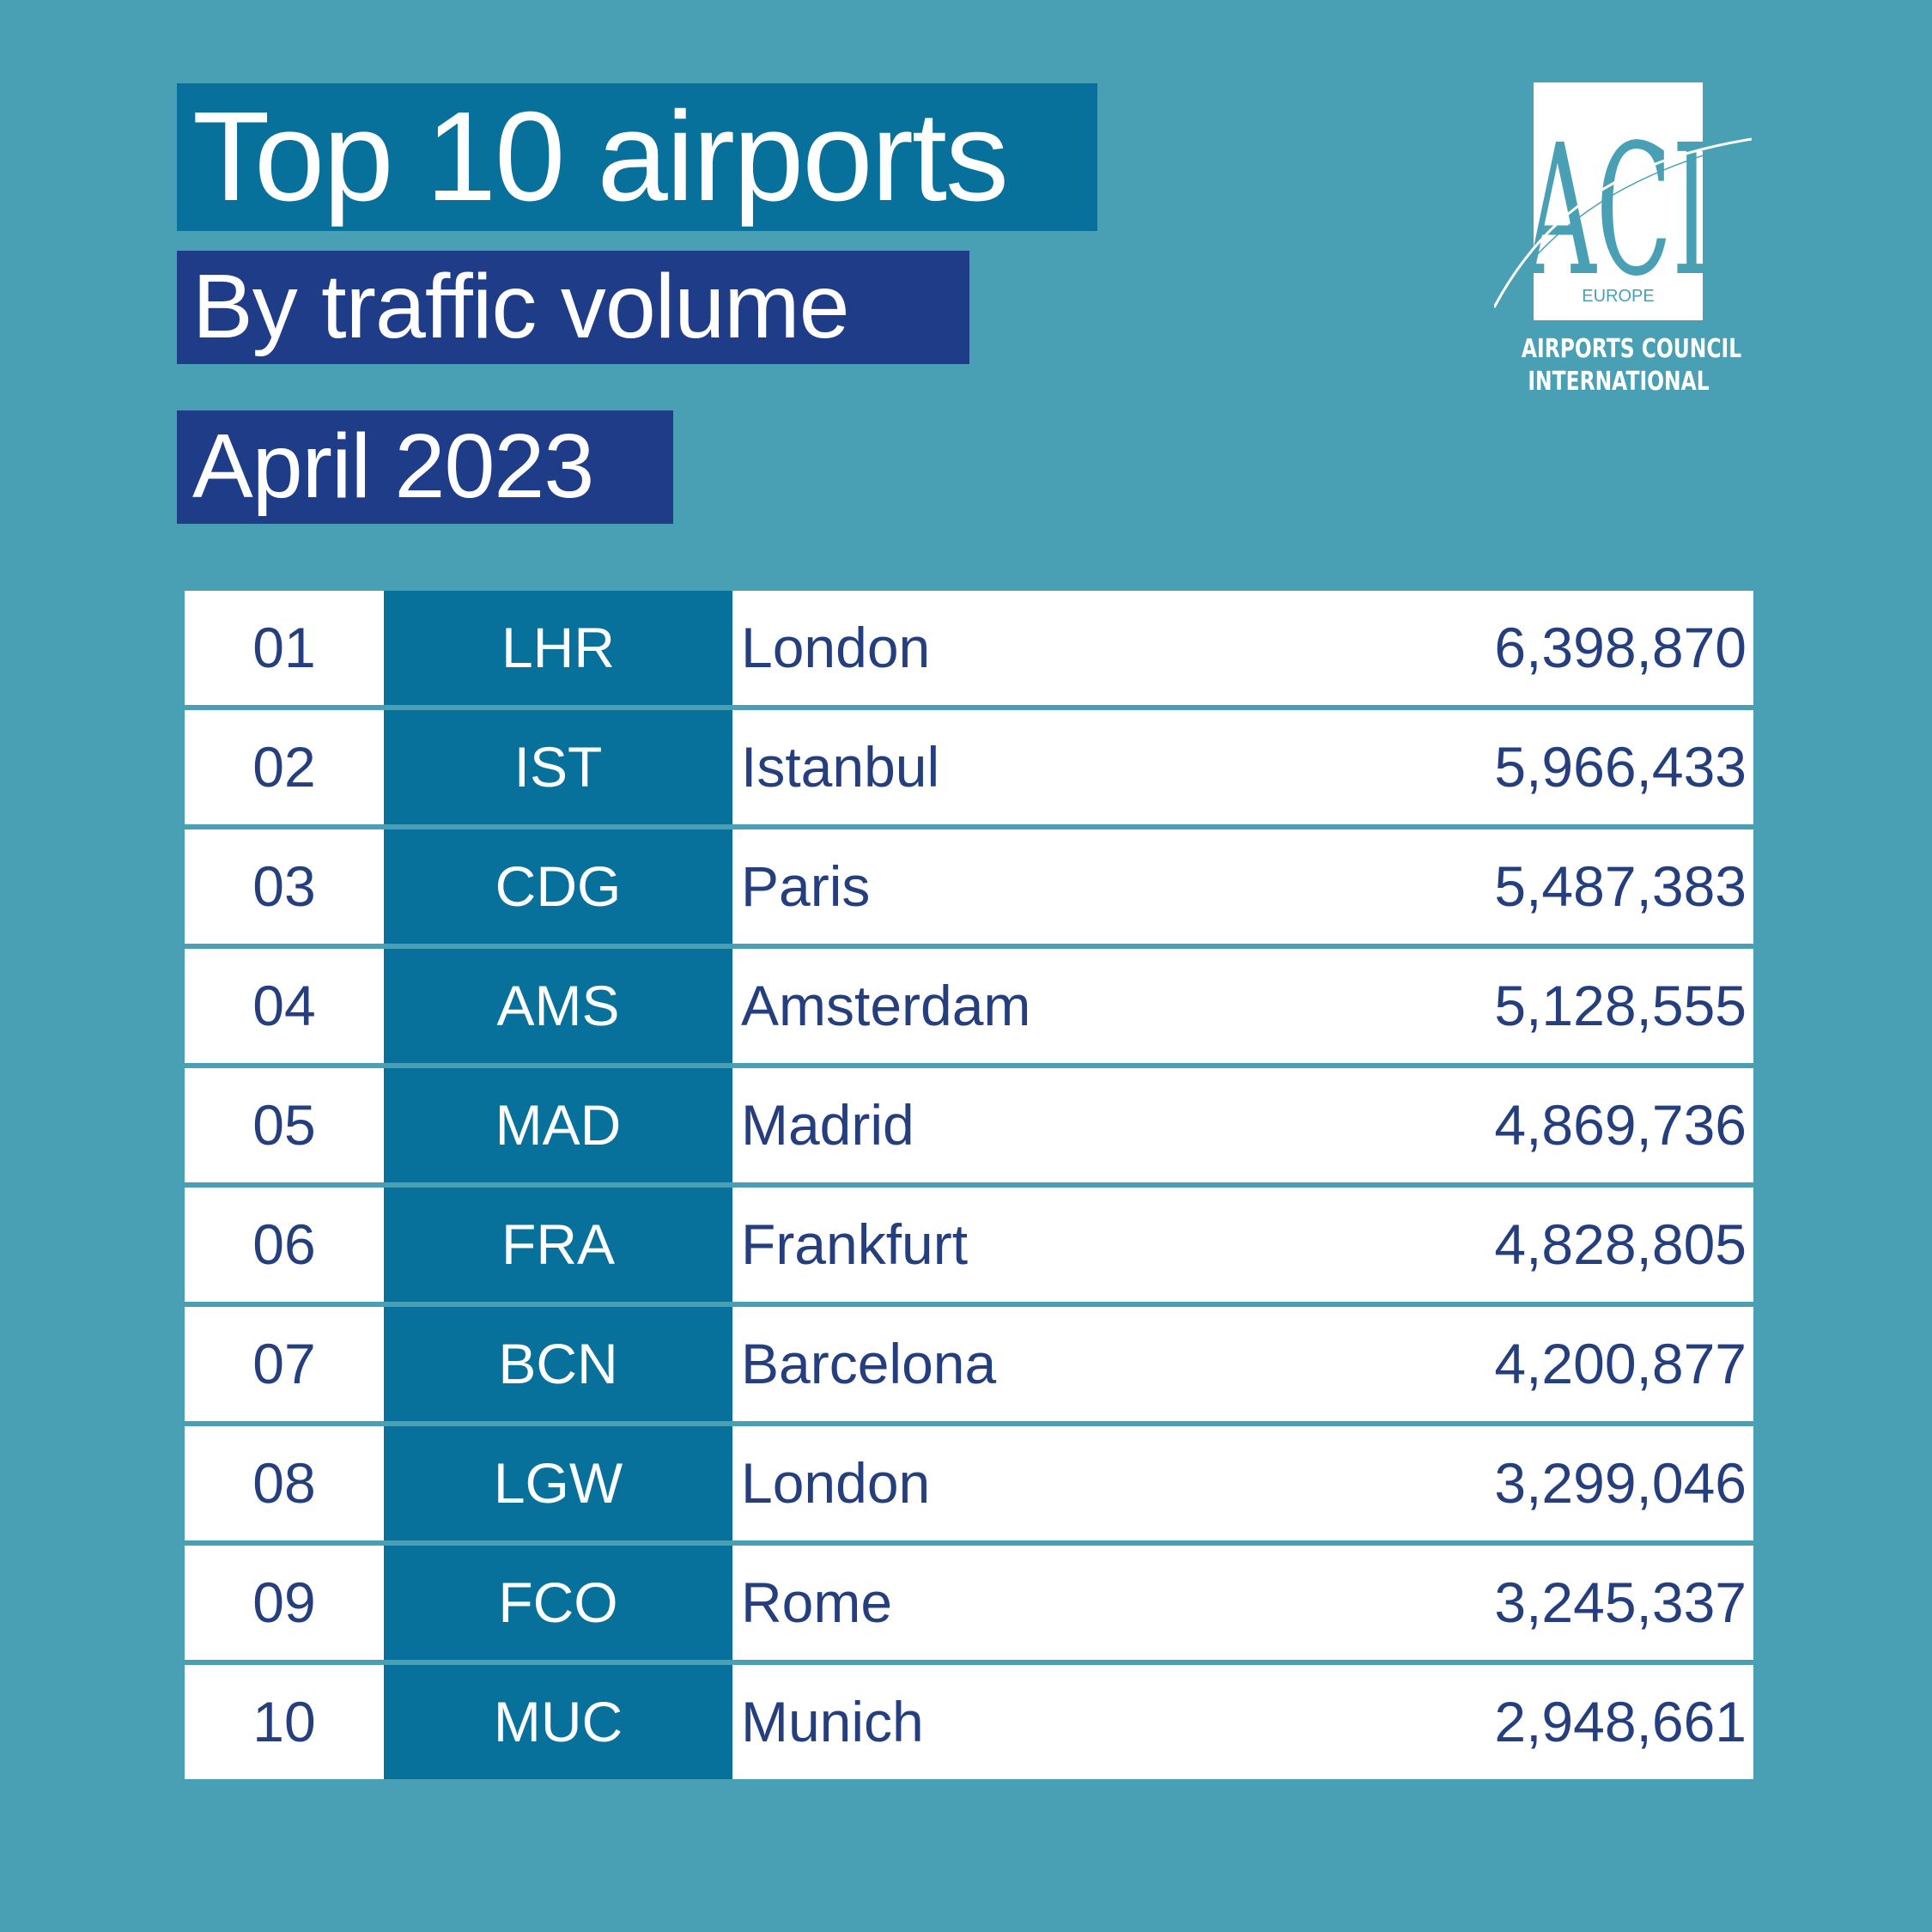 Image resolution: width=1932 pixels, height=1932 pixels. What do you see at coordinates (1631, 366) in the screenshot?
I see `logo-name: AIRPORTS COUNCIL INTERNATIONAL` at bounding box center [1631, 366].